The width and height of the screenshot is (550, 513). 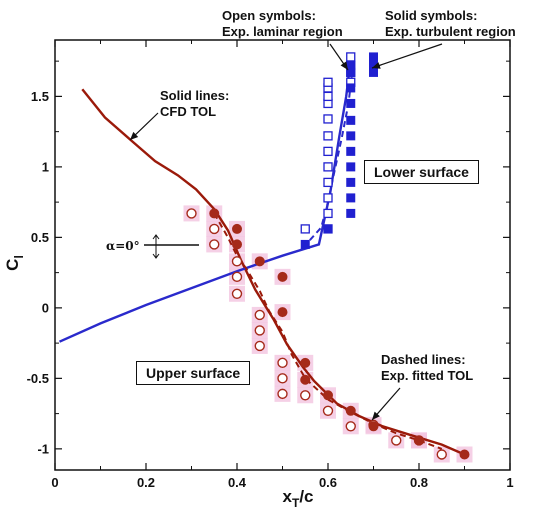 I want to click on solid-lines-desc: CFD TOL, so click(x=188, y=111).